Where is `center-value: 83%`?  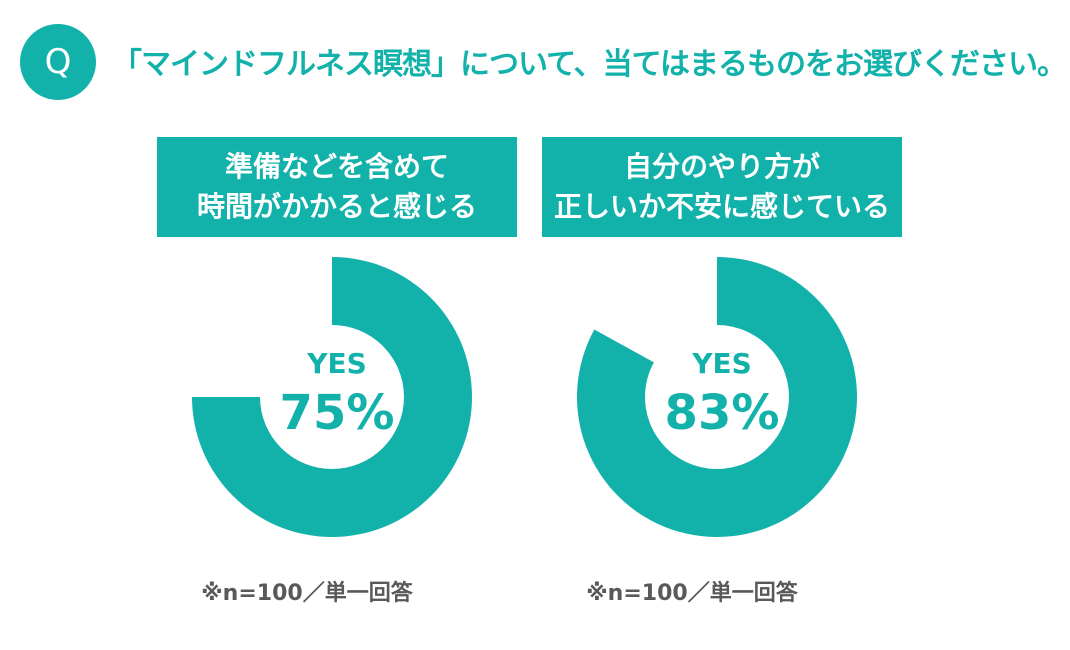
center-value: 83% is located at coordinates (722, 413).